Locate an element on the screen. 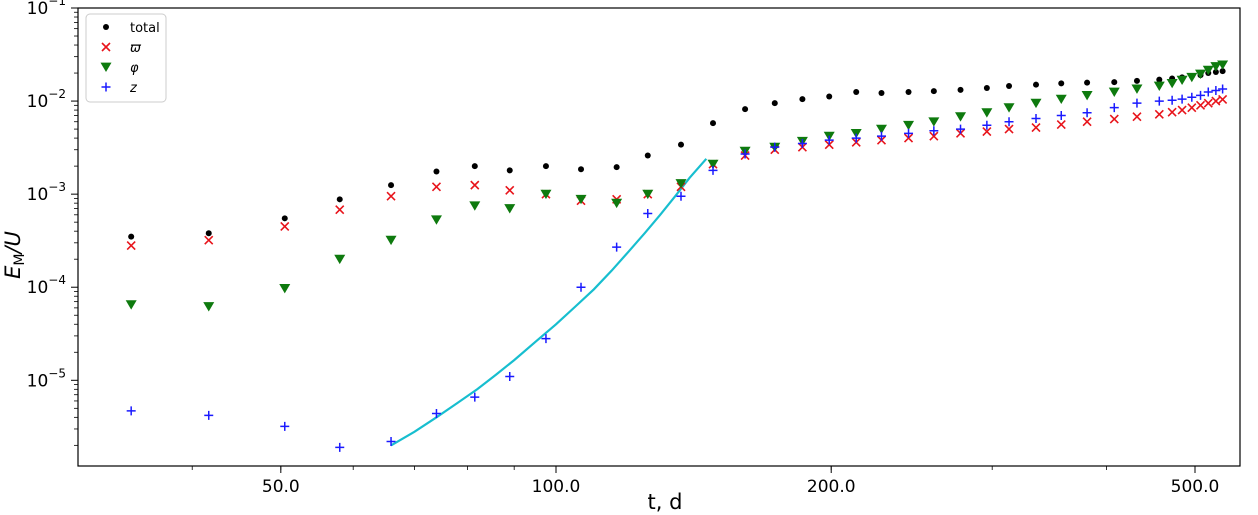  y-tick-exponent: −2 is located at coordinates (57, 94).